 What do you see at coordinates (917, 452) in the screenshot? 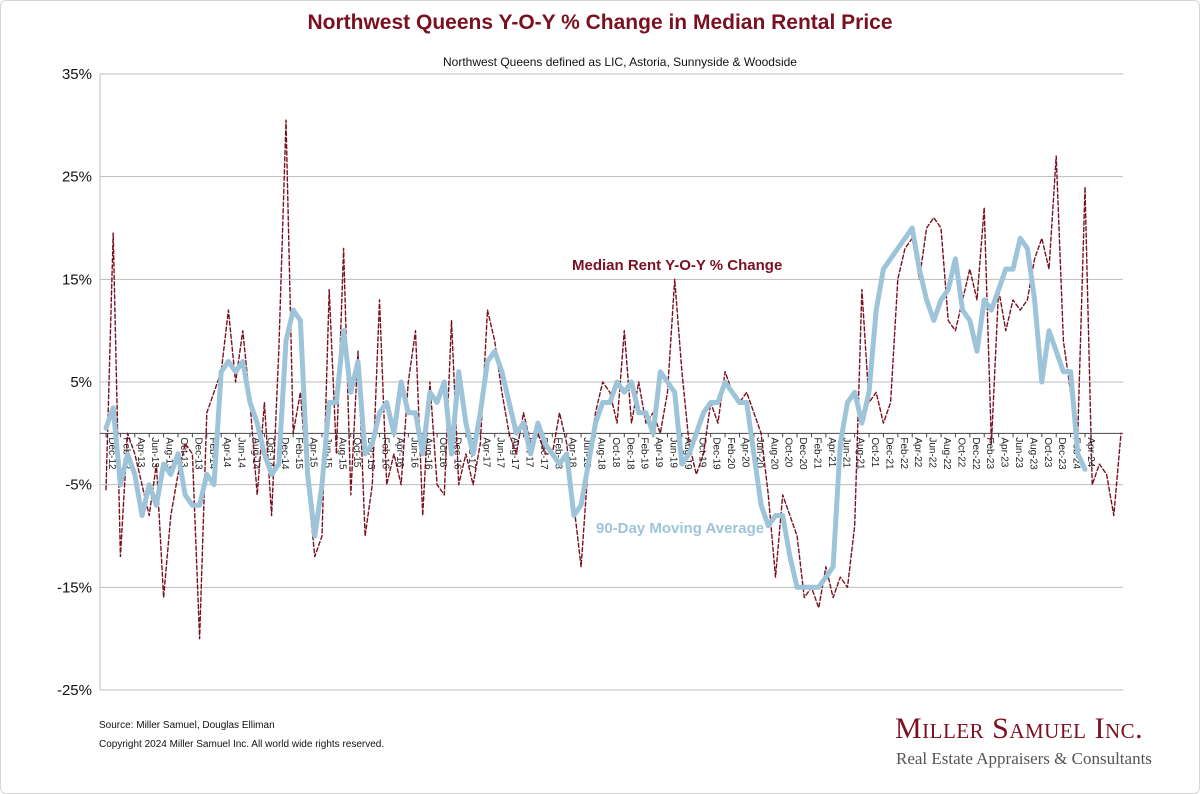
I see `x-tick-label: Apr-22` at bounding box center [917, 452].